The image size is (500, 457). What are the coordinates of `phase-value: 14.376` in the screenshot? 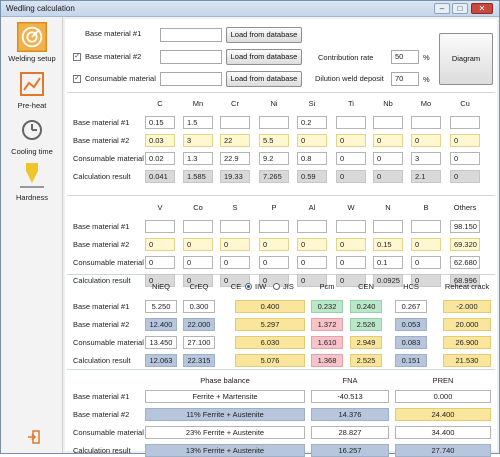 It's located at (350, 414).